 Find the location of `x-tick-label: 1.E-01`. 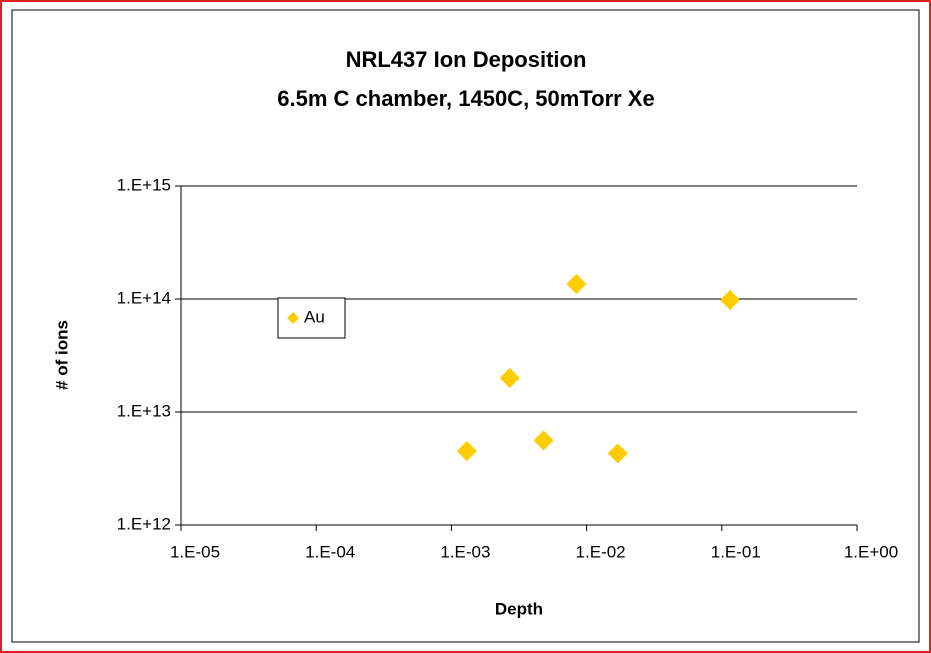

x-tick-label: 1.E-01 is located at coordinates (736, 551).